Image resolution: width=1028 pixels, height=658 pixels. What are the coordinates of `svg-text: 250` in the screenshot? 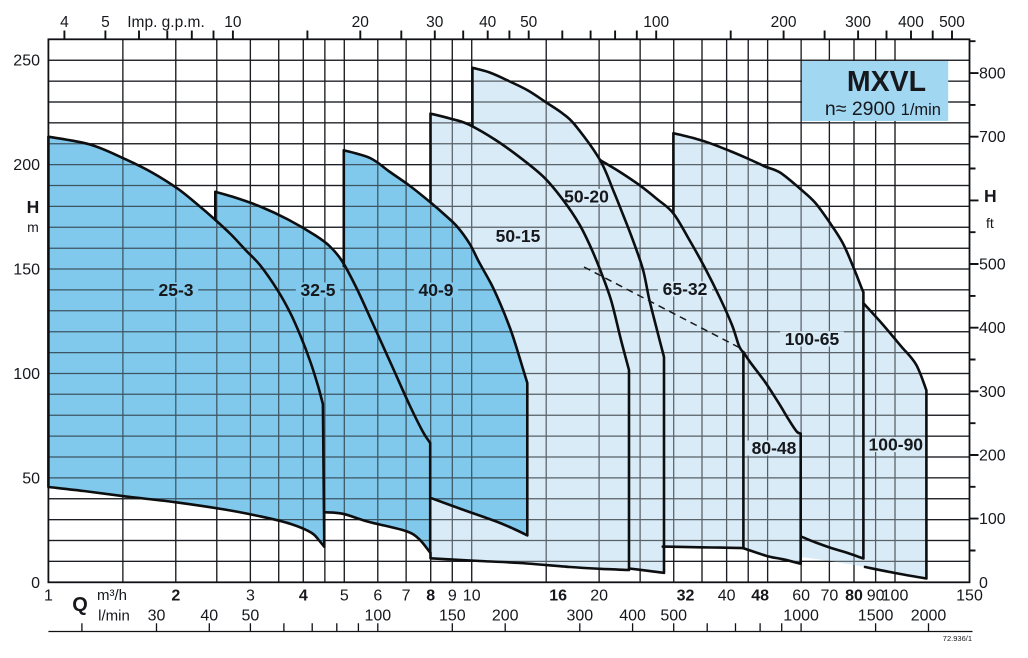 It's located at (26, 61).